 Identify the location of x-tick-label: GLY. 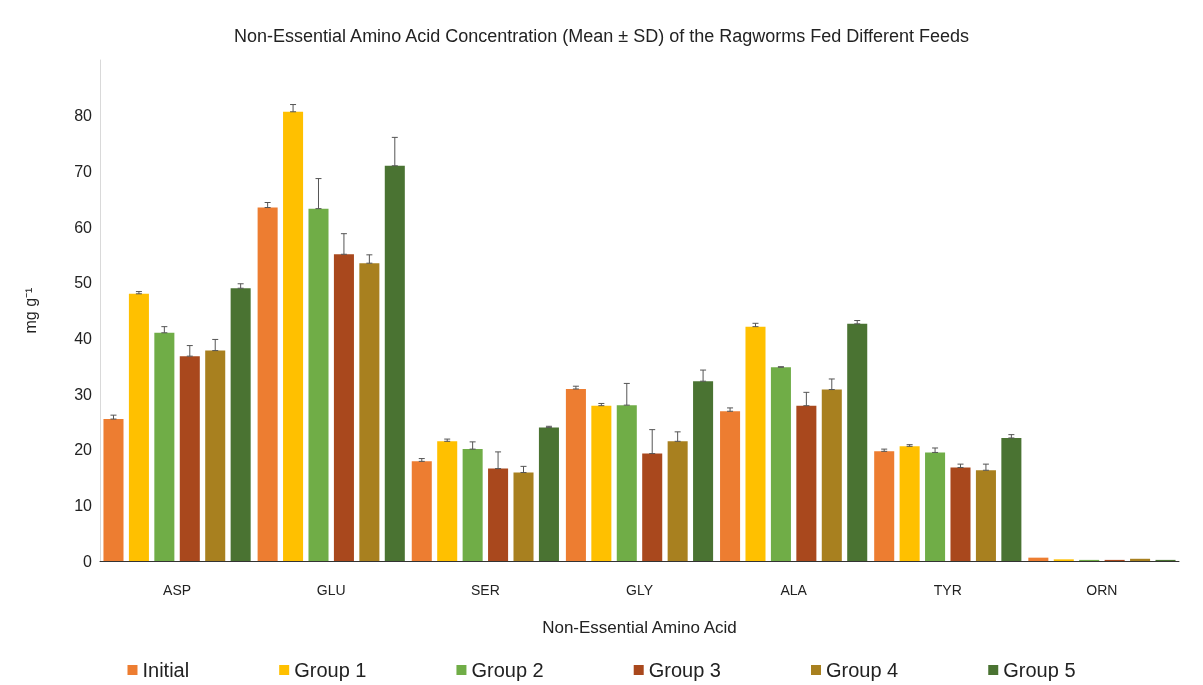
(640, 590).